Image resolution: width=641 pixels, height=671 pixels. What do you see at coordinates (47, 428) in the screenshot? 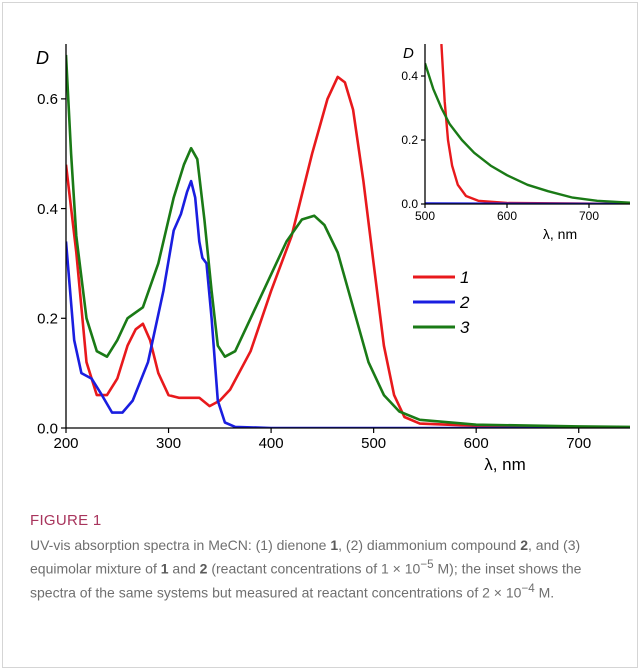
I see `main-y-tick-label: 0.0` at bounding box center [47, 428].